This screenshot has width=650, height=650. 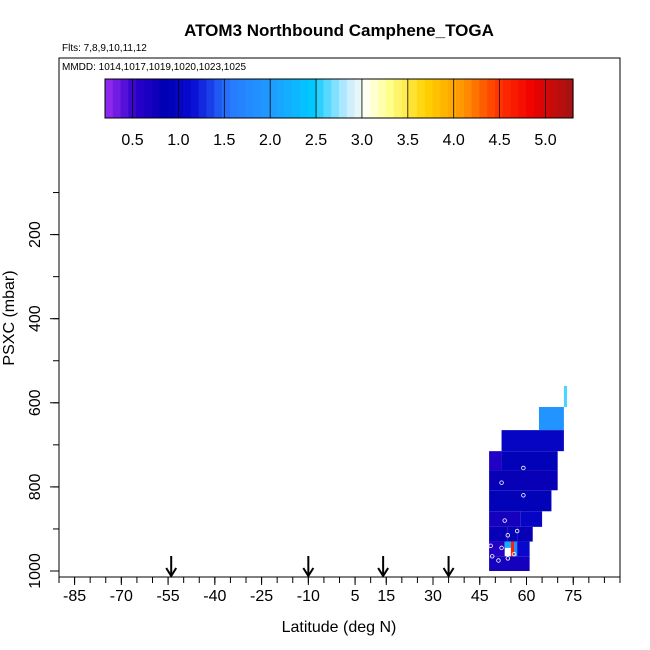 I want to click on flight-arrows, so click(x=310, y=567).